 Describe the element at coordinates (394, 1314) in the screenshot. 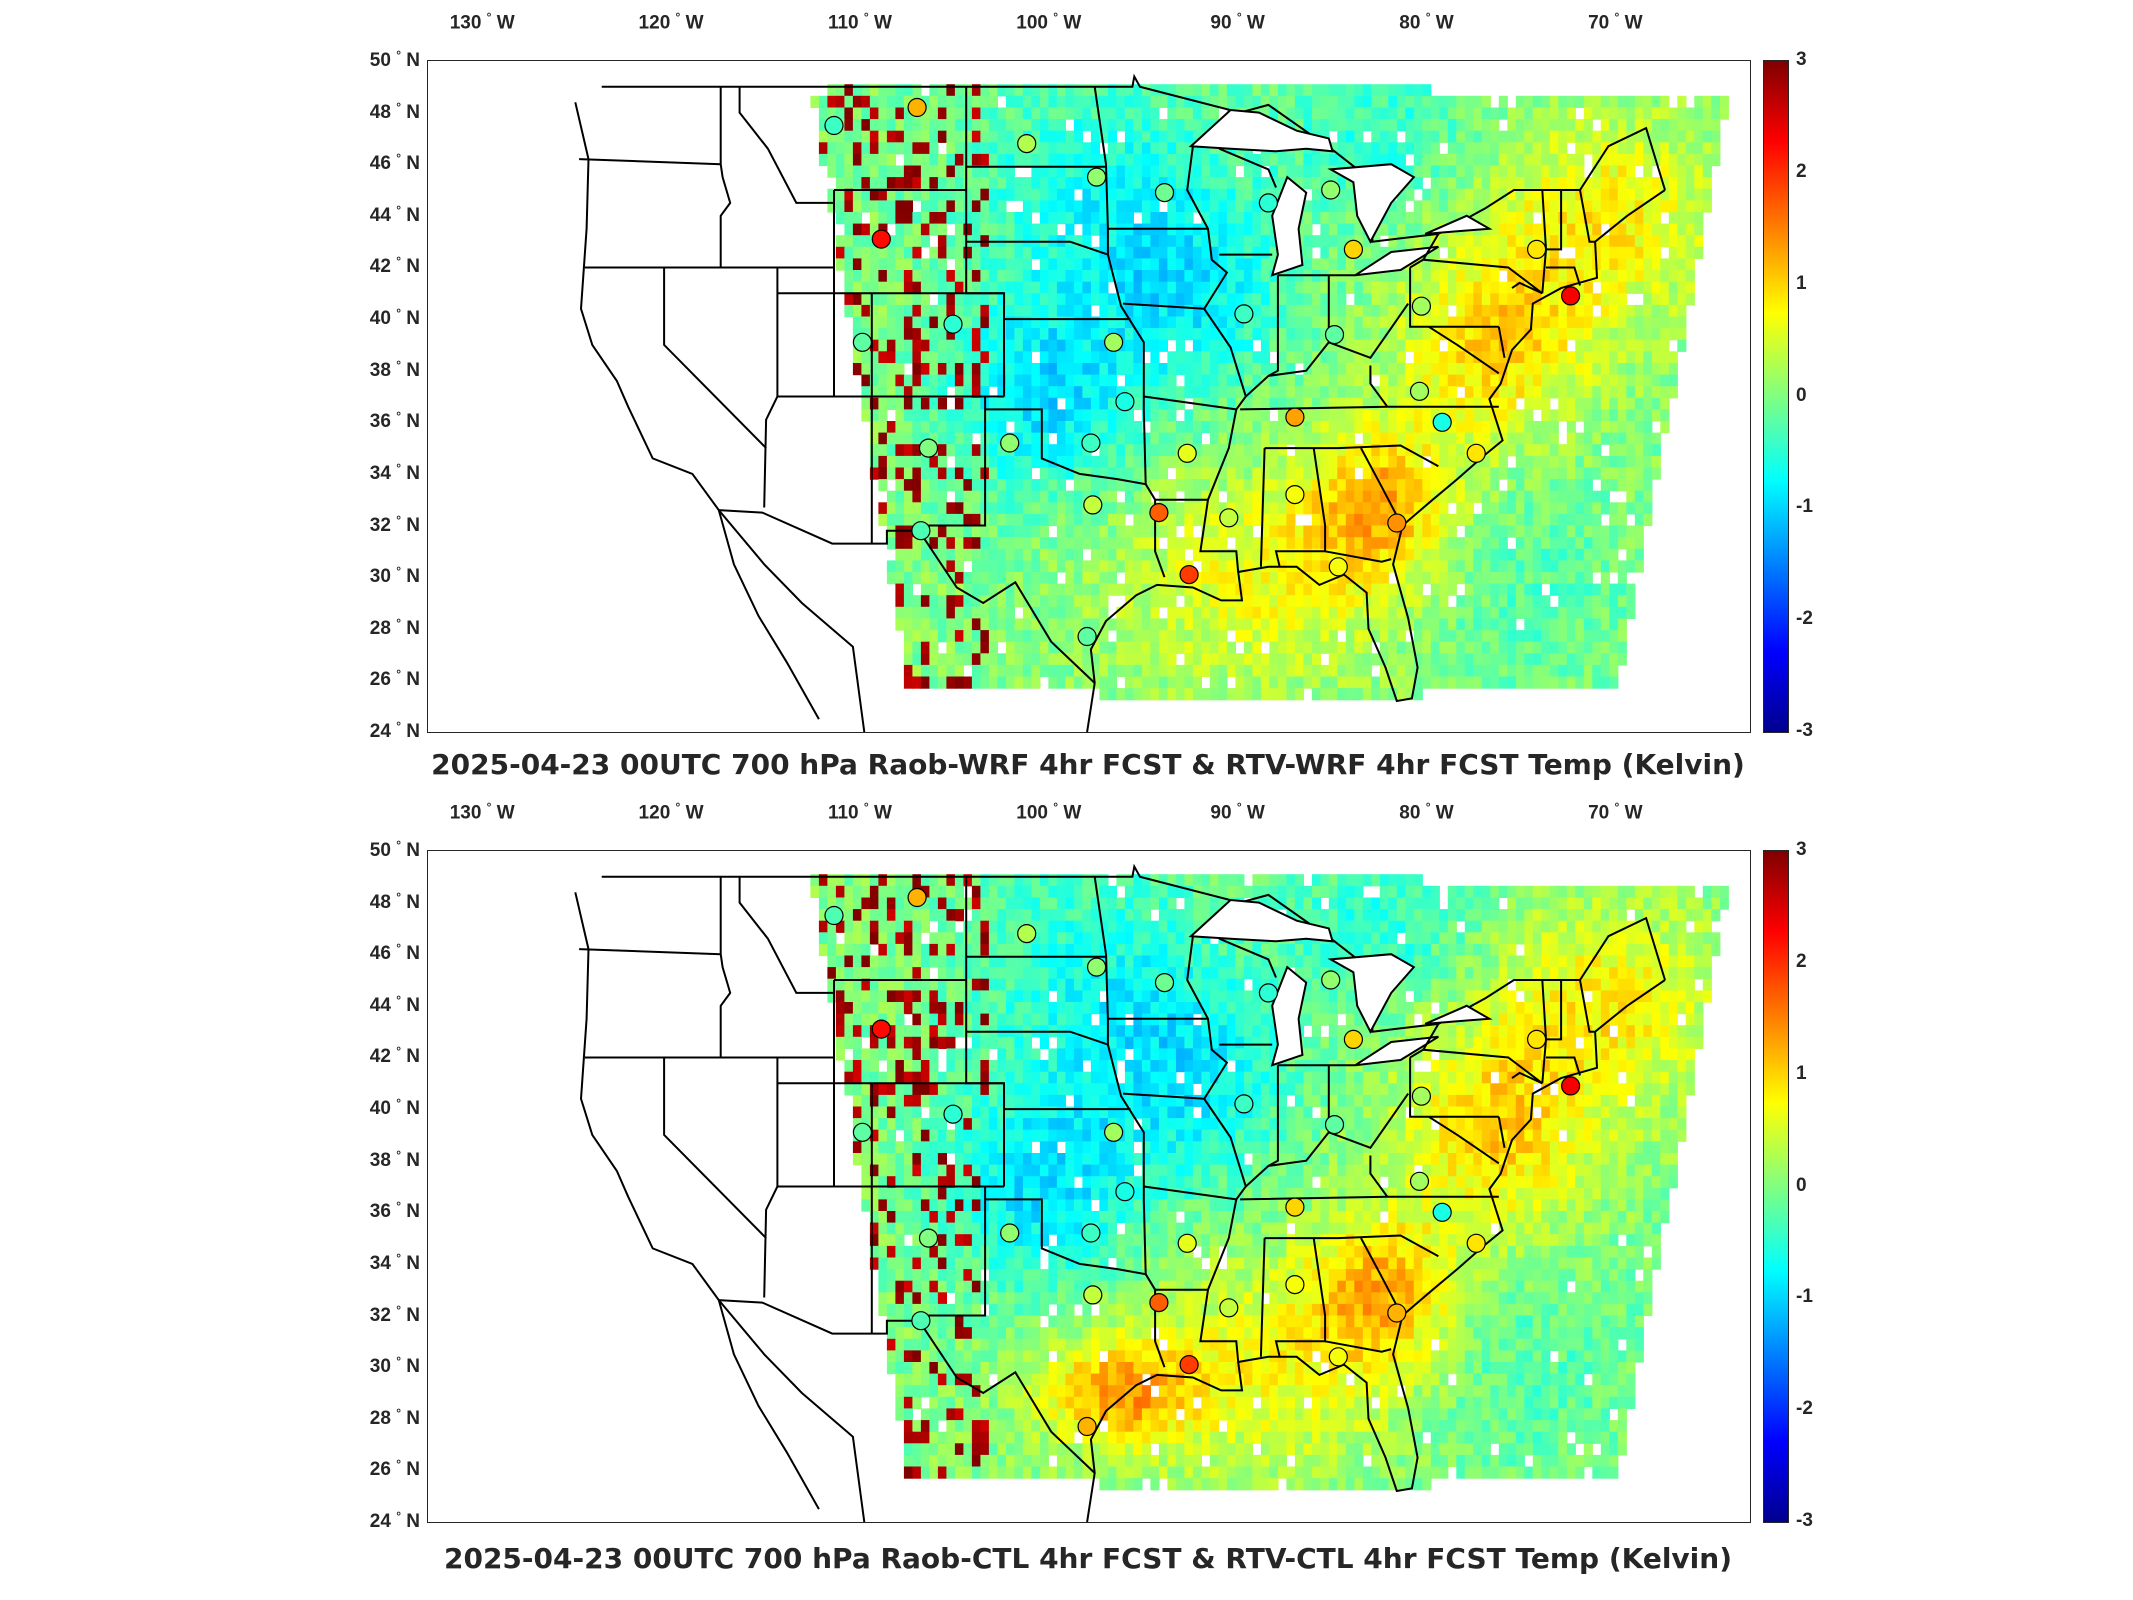

I see `latitude-tick-label: 32 ° N` at that location.